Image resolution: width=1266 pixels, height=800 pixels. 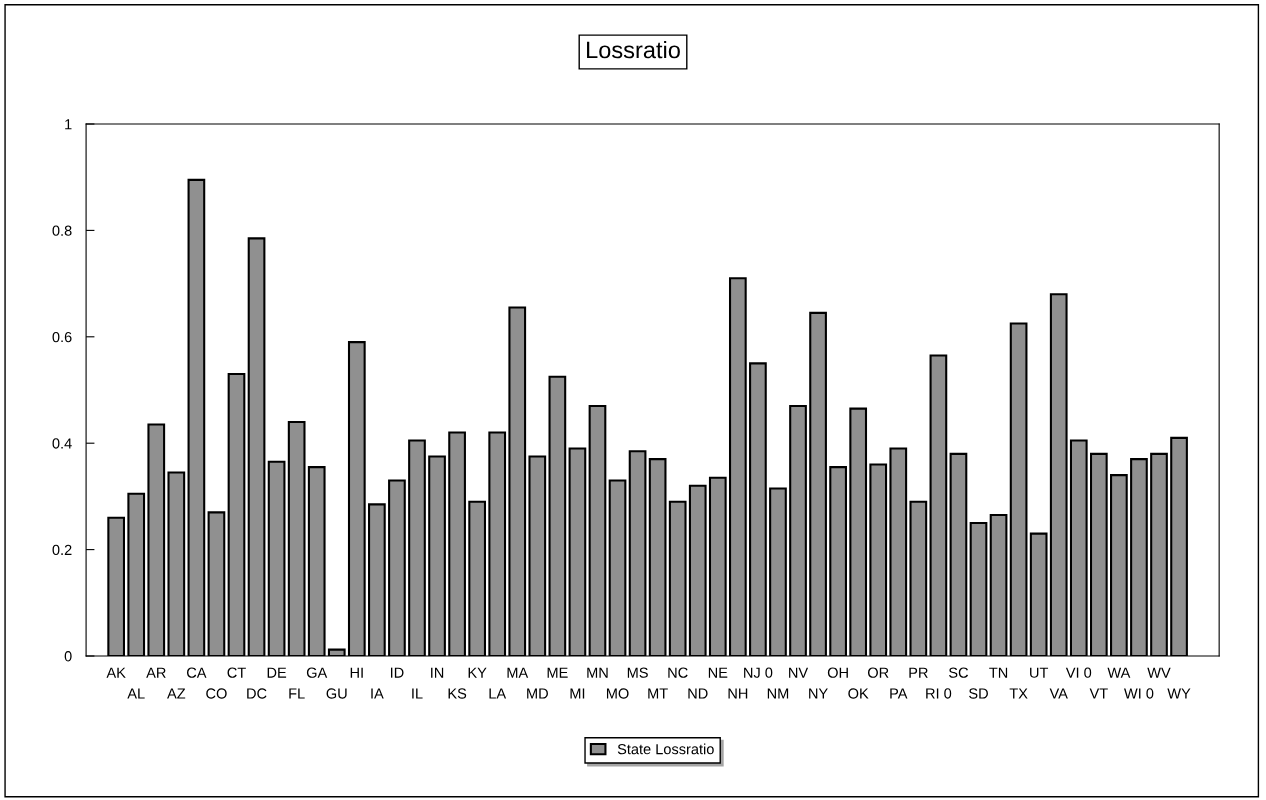 I want to click on x-tick-label: AL, so click(x=136, y=693).